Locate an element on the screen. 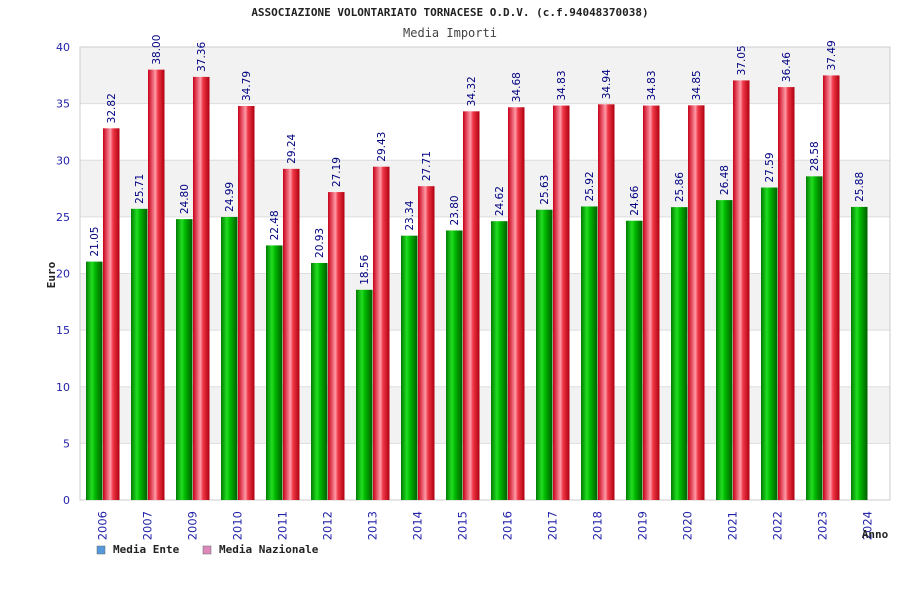  data-label: 24.62 is located at coordinates (500, 201).